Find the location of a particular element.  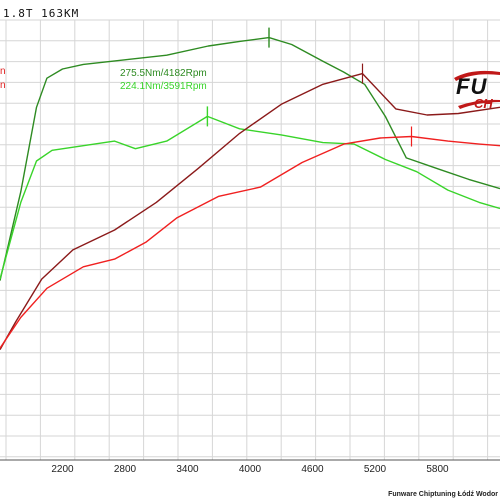

footer-credit: Funware Chiptuning Łódź Wodor is located at coordinates (443, 494).